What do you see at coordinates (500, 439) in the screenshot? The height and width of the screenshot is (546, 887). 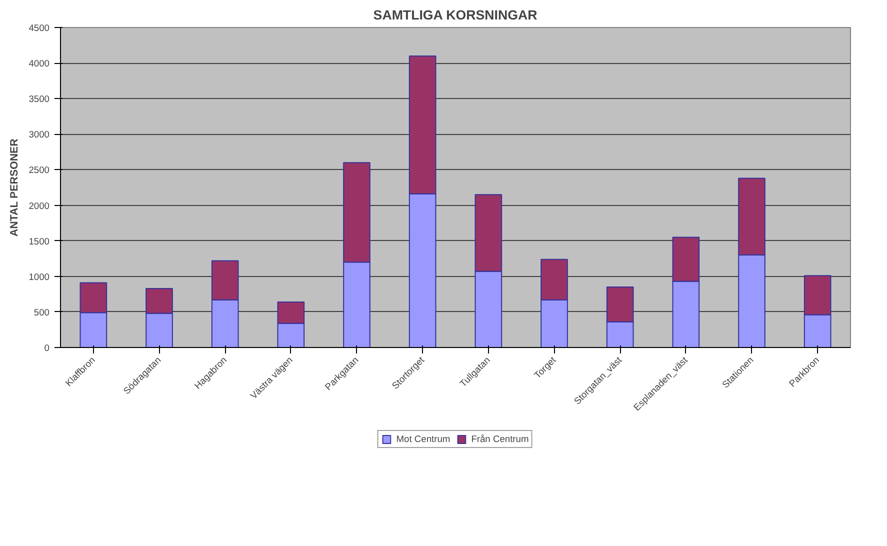 I see `legend-label: Från Centrum` at bounding box center [500, 439].